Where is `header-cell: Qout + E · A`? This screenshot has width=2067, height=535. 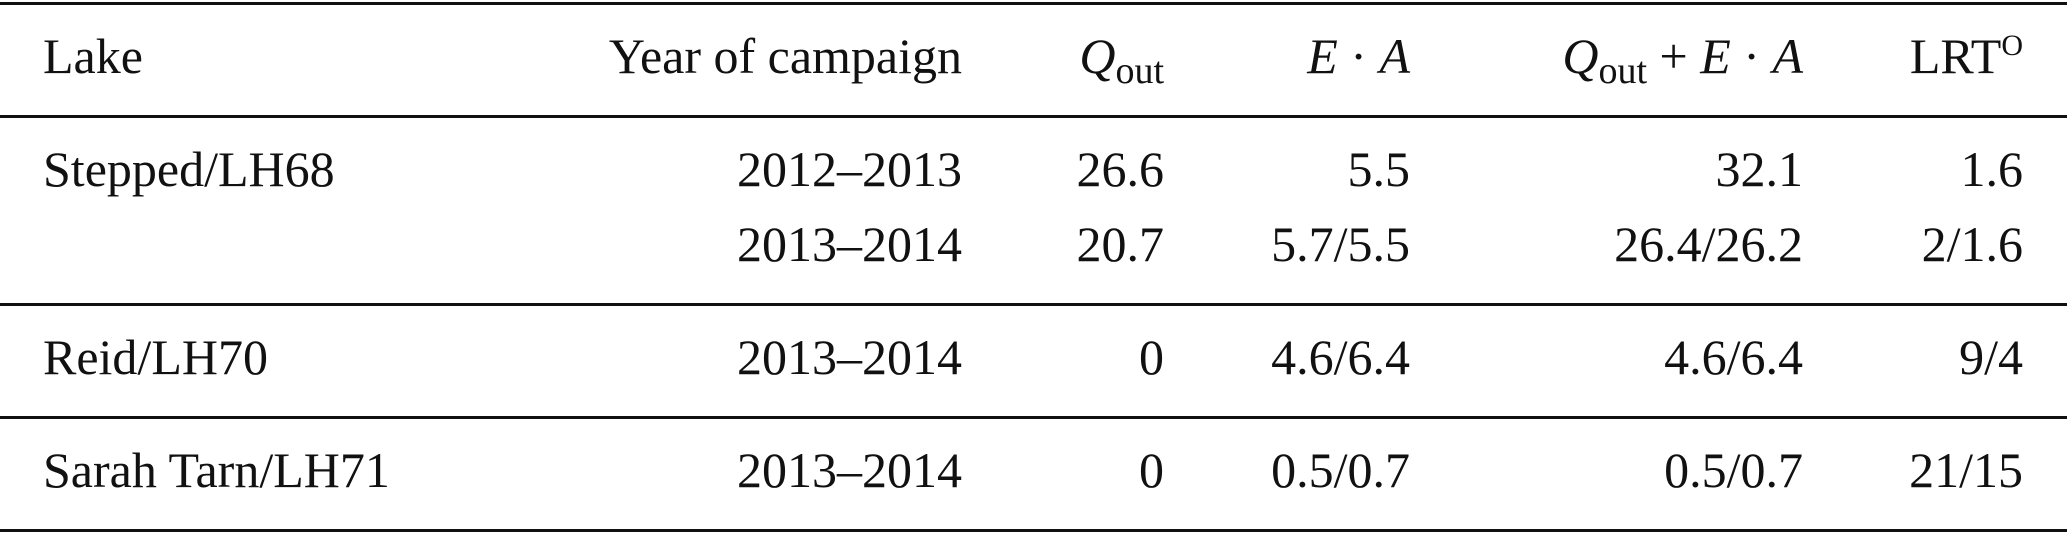 header-cell: Qout + E · A is located at coordinates (1682, 59).